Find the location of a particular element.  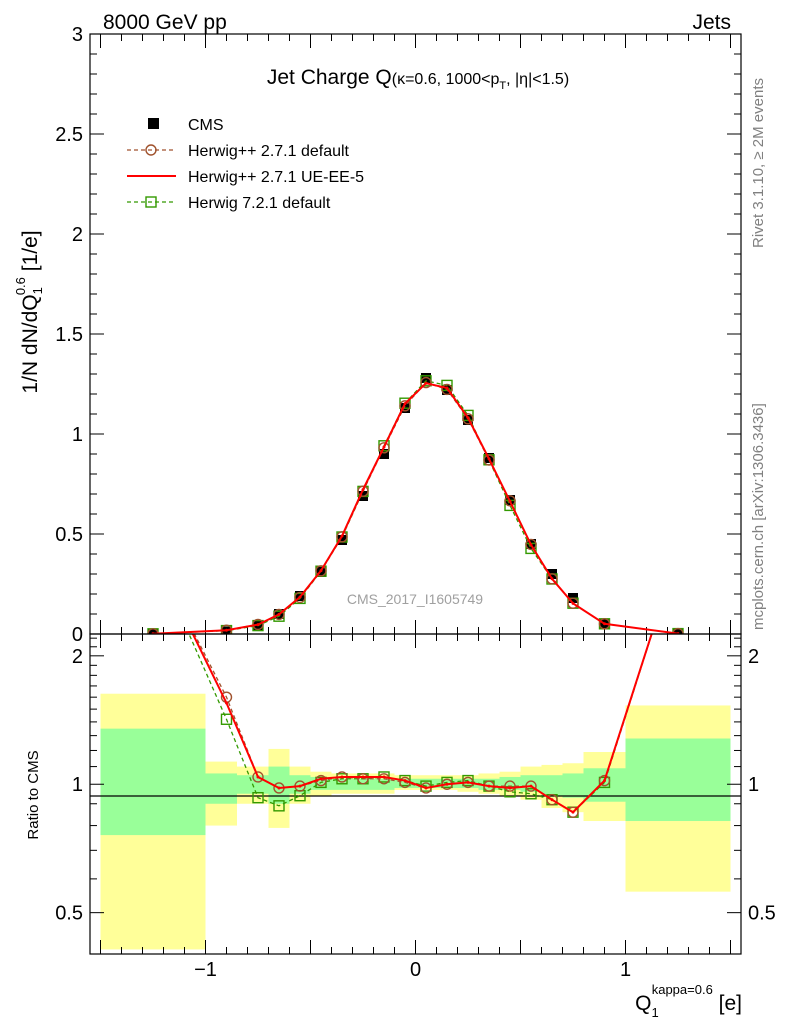

ratio-y-tick-label: 0.5 is located at coordinates (69, 914).